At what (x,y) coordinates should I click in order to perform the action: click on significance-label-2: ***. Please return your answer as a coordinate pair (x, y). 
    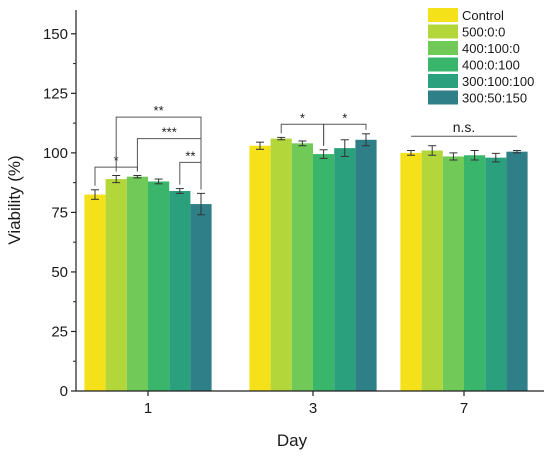
    Looking at the image, I should click on (169, 132).